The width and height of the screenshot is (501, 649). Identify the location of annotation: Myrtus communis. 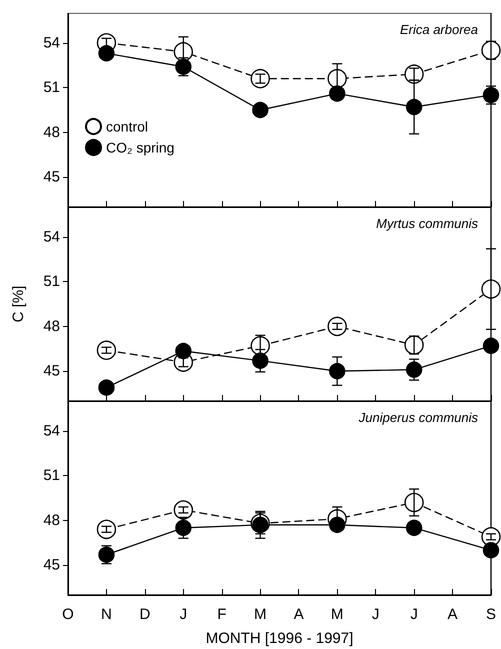
(427, 223).